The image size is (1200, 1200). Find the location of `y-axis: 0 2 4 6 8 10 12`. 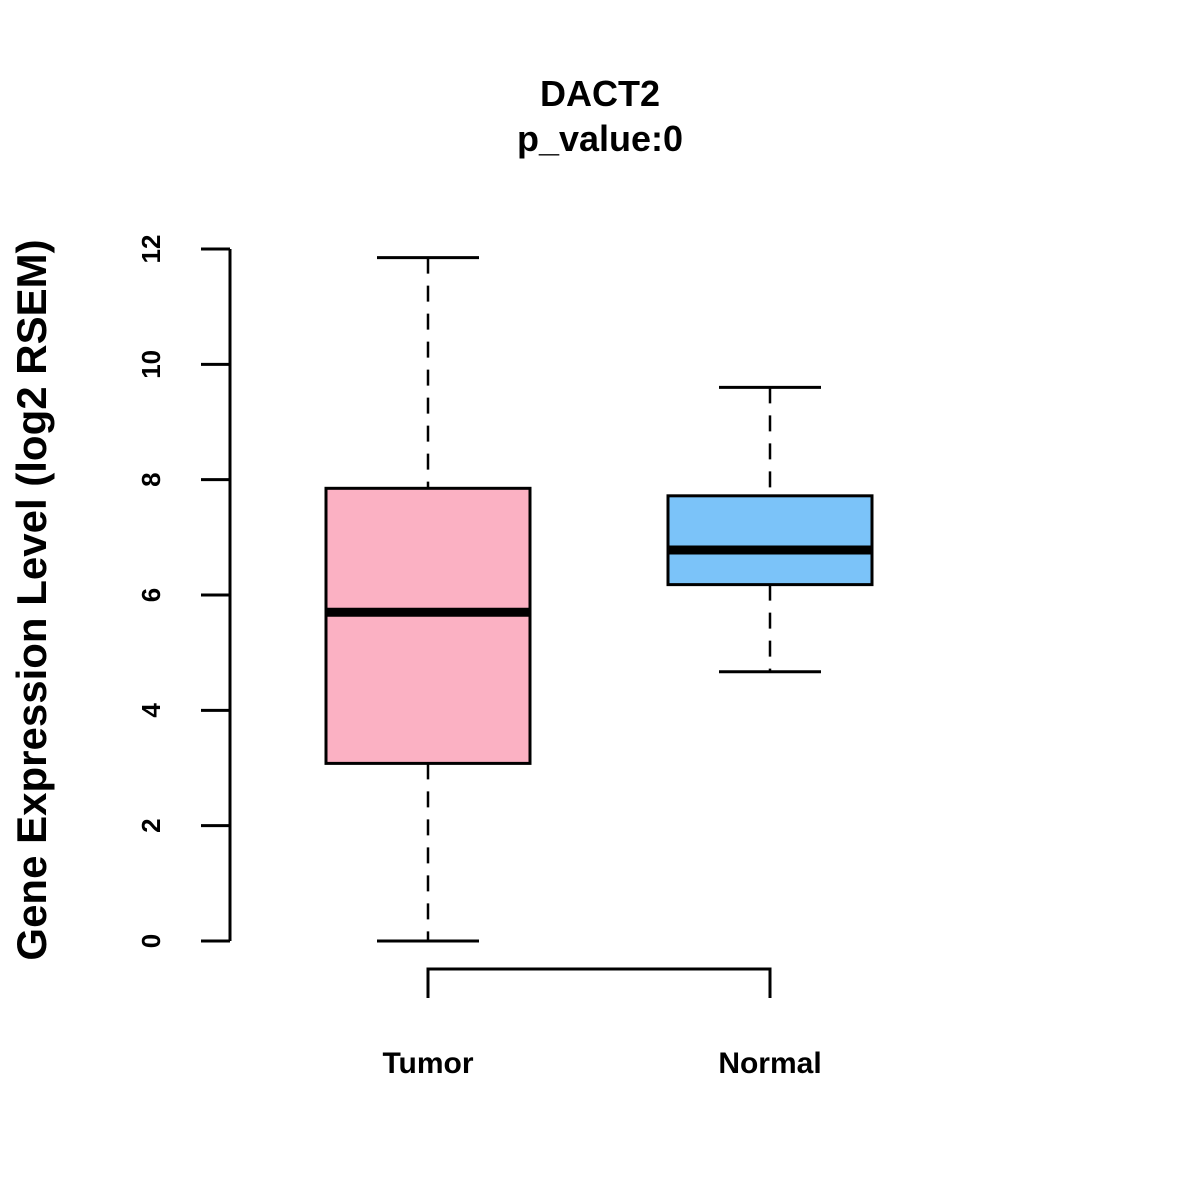

y-axis: 0 2 4 6 8 10 12 is located at coordinates (184, 591).